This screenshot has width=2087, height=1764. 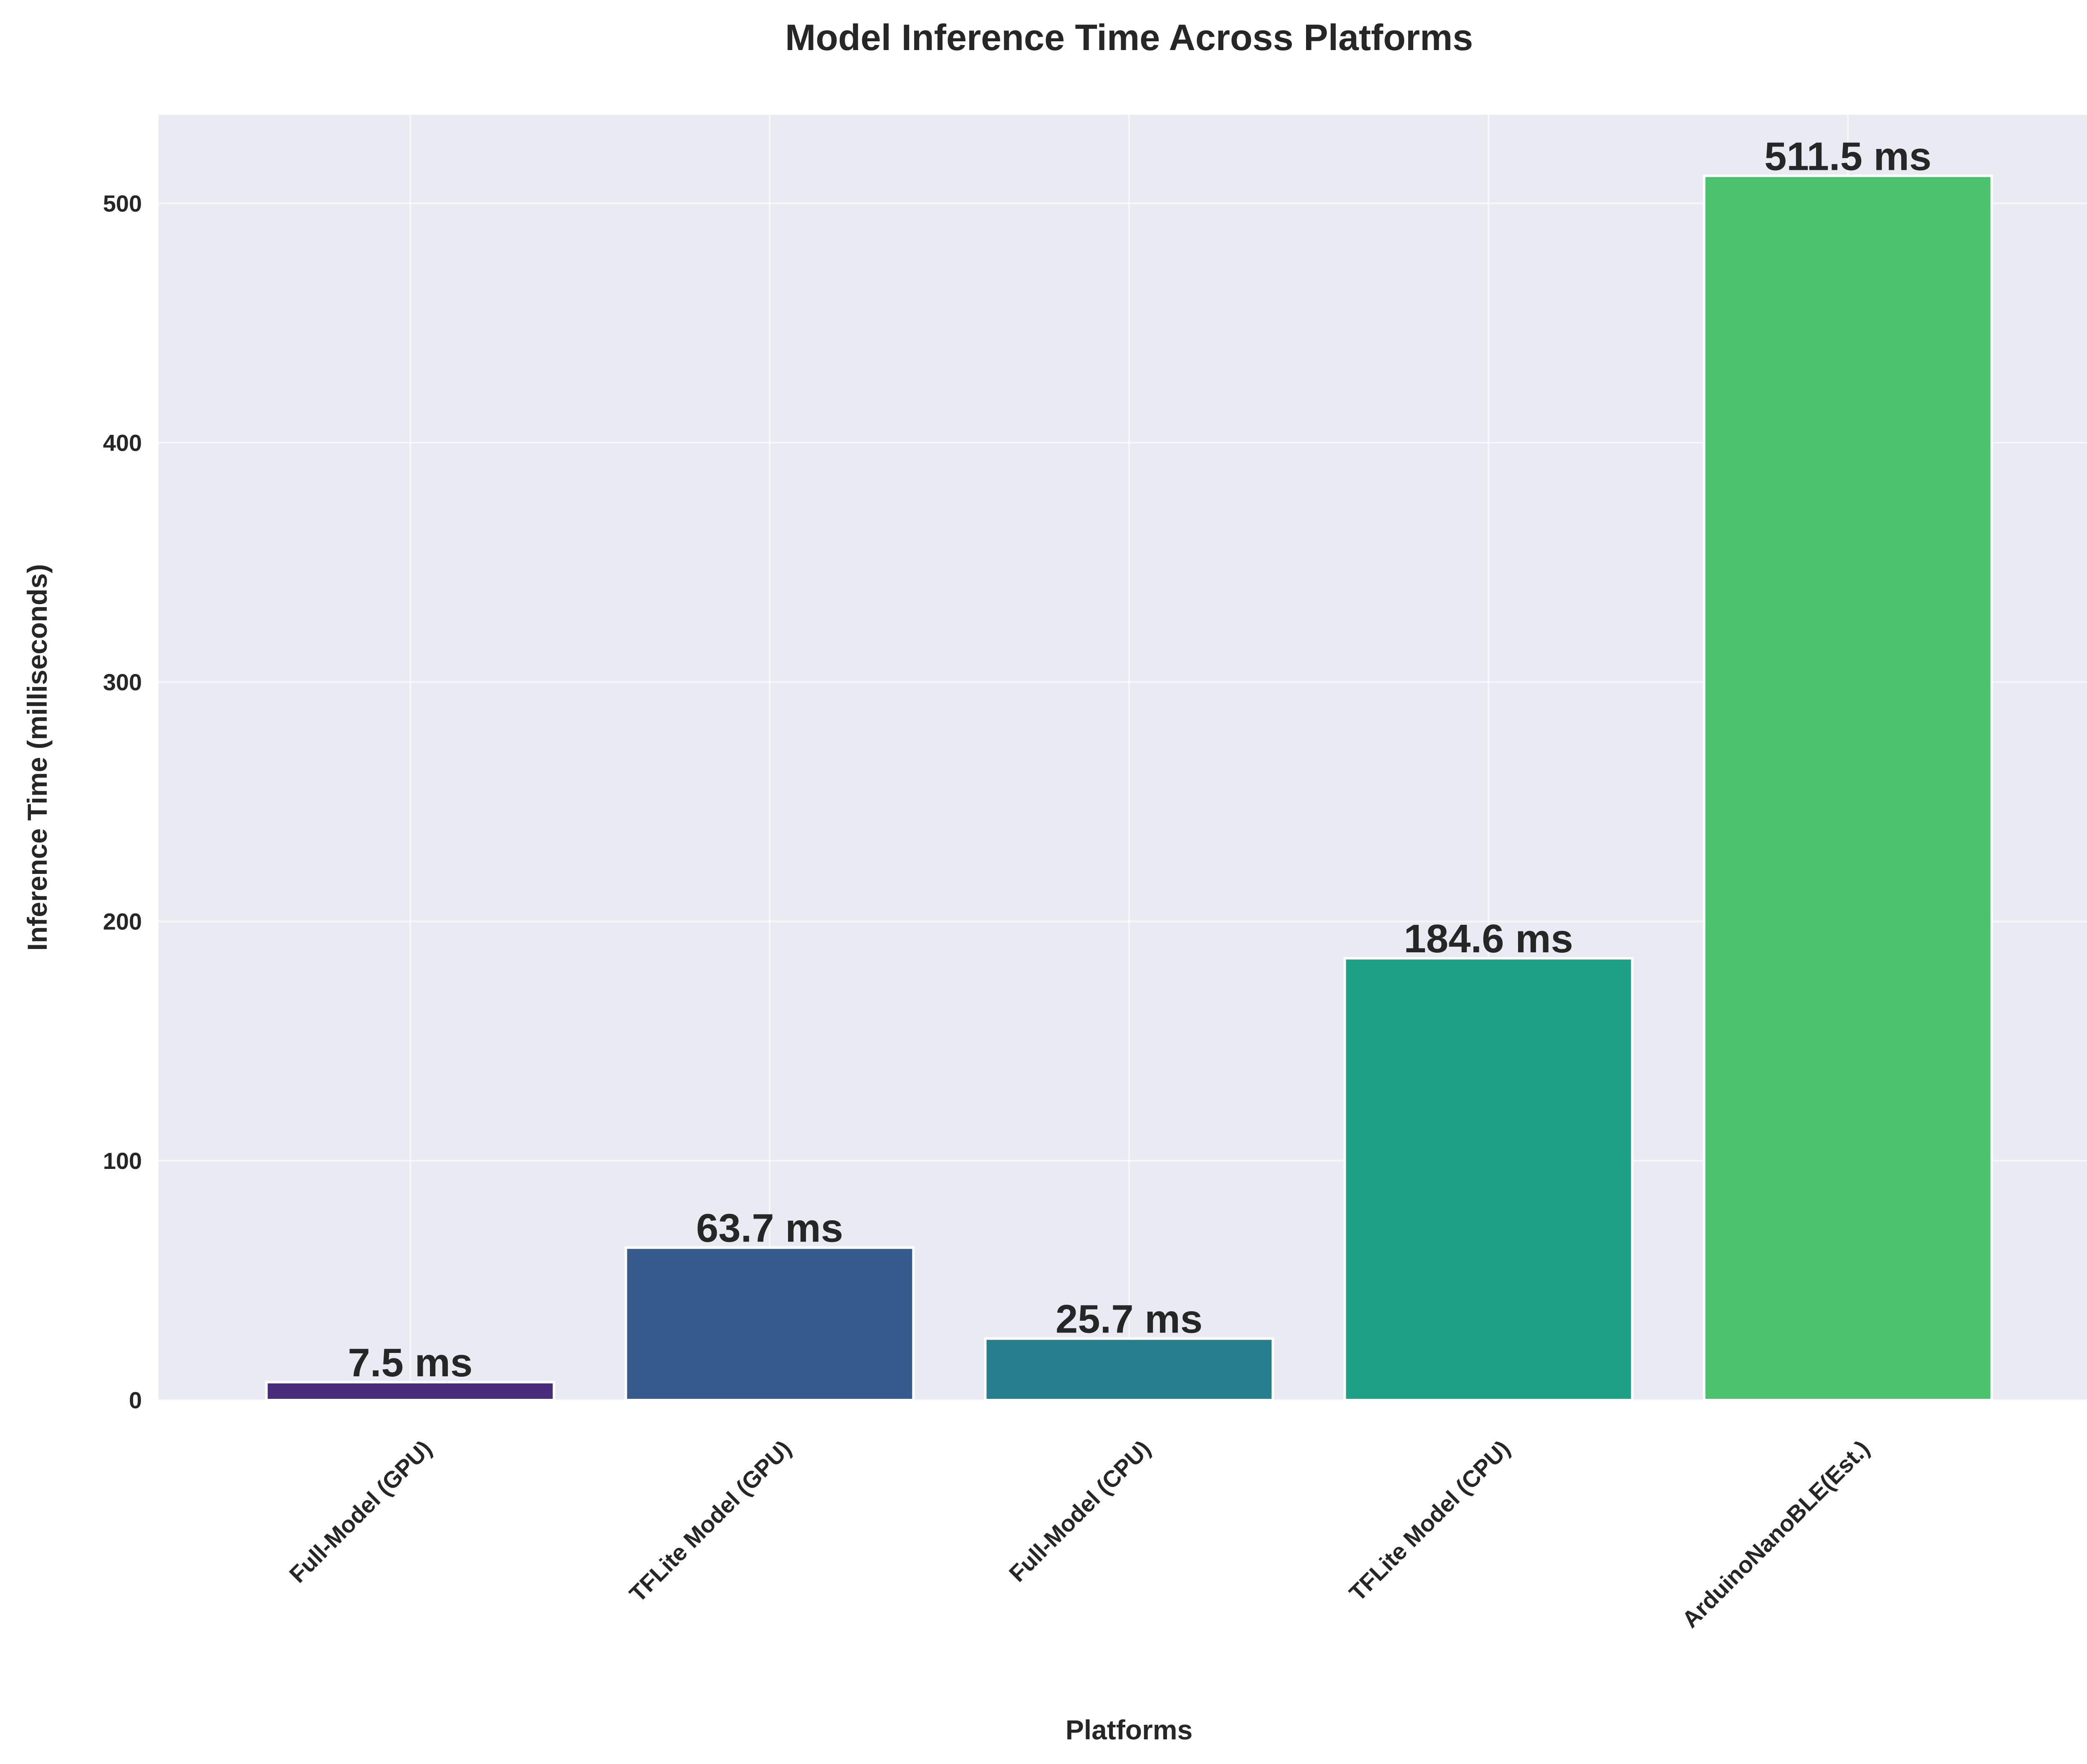 What do you see at coordinates (135, 1400) in the screenshot?
I see `y-tick-label: 0` at bounding box center [135, 1400].